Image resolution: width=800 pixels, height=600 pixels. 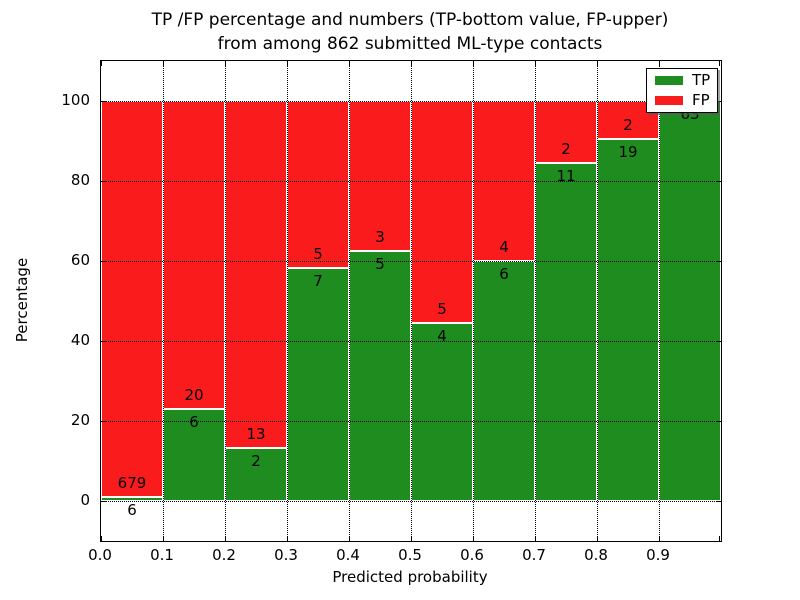 I want to click on y-tick-label: 0, so click(x=85, y=500).